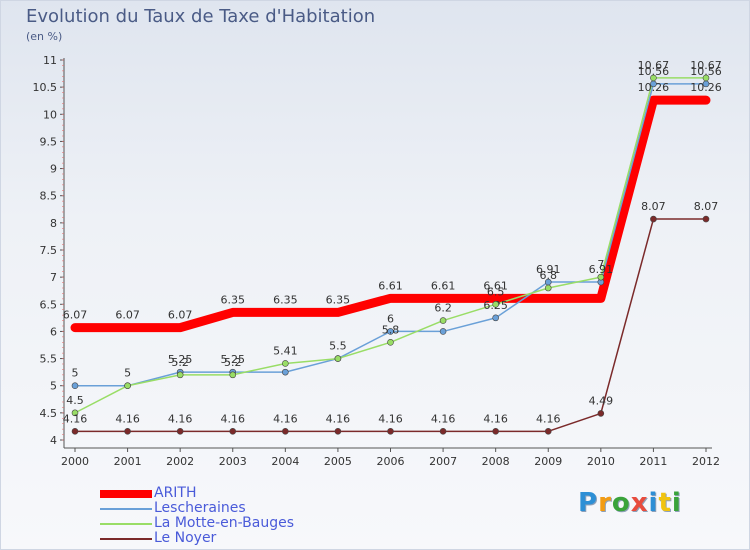 The width and height of the screenshot is (750, 550). Describe the element at coordinates (49, 359) in the screenshot. I see `y-tick-label: 5.5` at that location.